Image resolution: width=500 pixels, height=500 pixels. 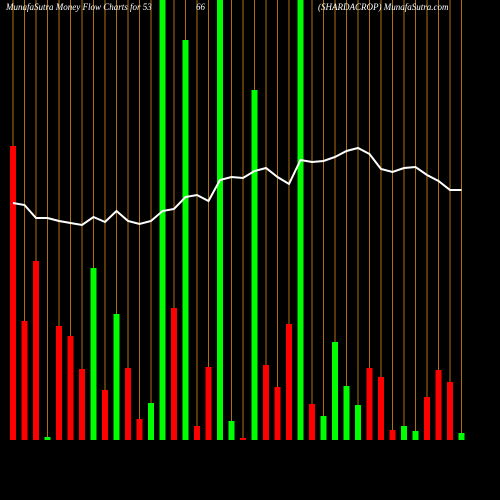 I want to click on chart-title-fragment: 66, so click(x=201, y=7).